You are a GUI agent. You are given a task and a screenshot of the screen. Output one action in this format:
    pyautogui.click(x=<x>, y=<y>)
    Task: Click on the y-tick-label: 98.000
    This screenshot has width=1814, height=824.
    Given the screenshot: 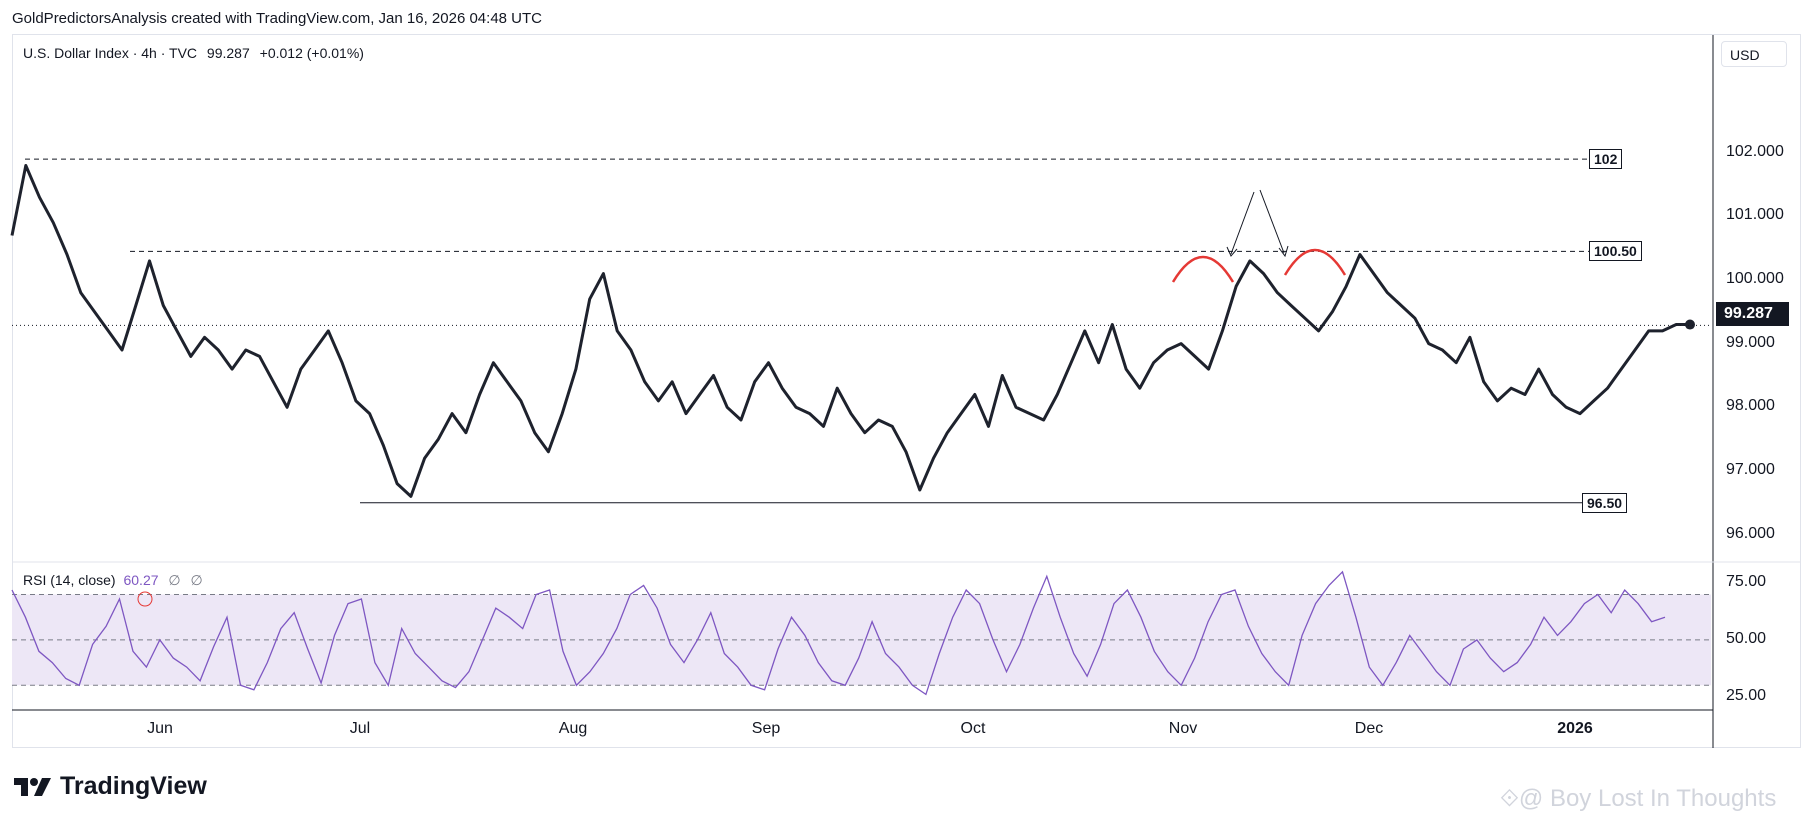 What is the action you would take?
    pyautogui.click(x=1750, y=406)
    